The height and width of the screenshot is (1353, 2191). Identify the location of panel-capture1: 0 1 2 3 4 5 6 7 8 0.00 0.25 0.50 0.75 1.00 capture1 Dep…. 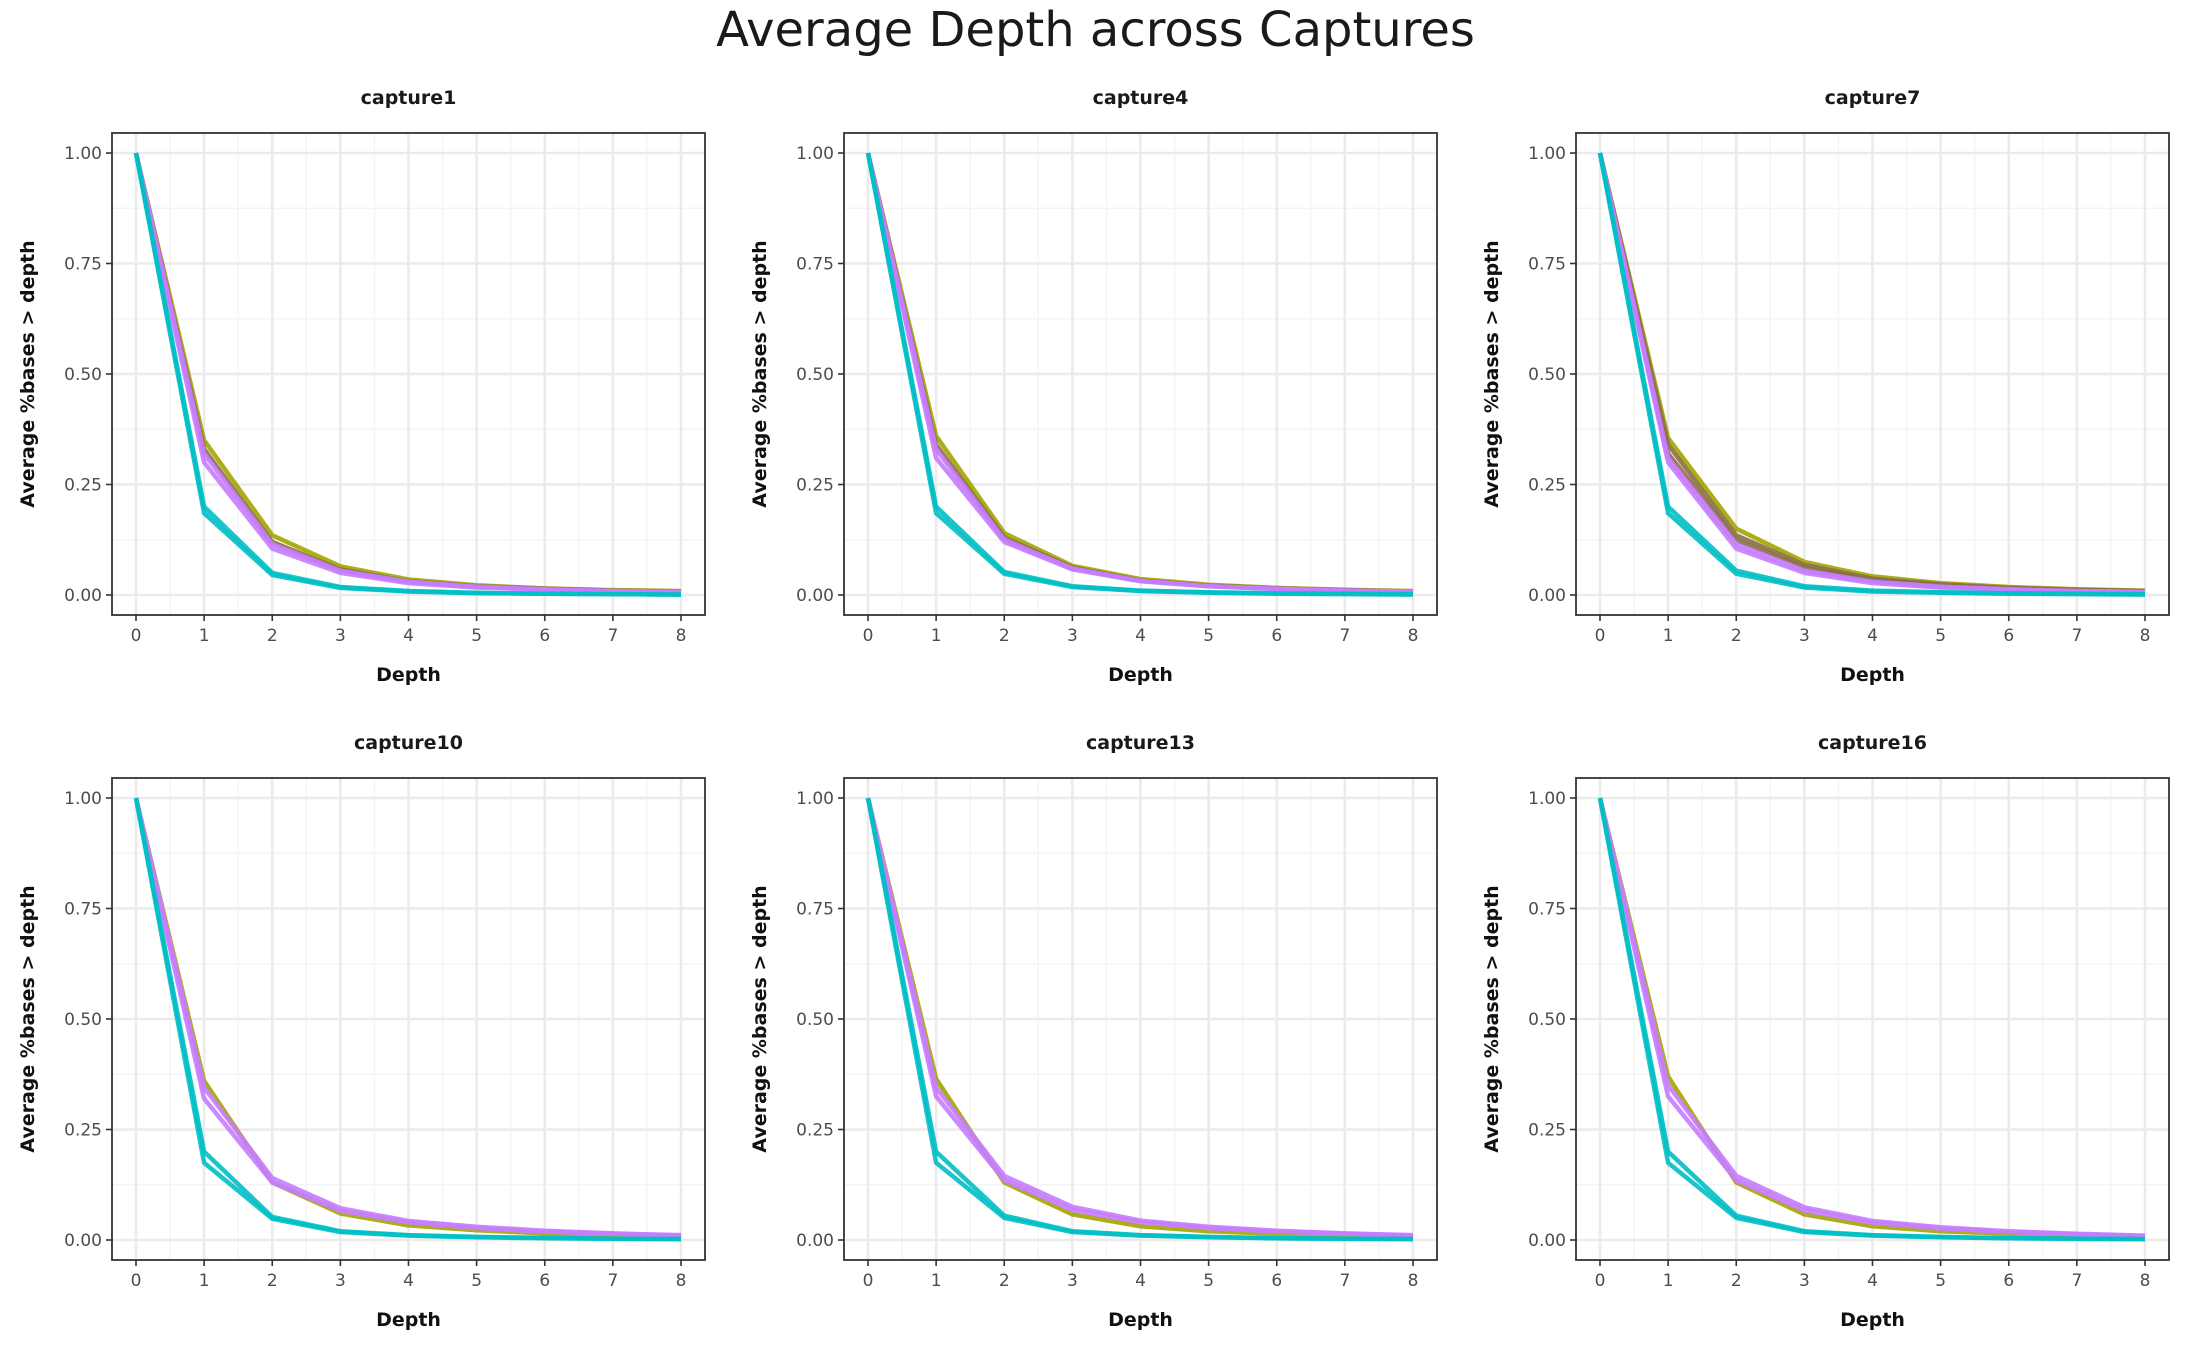
(361, 386).